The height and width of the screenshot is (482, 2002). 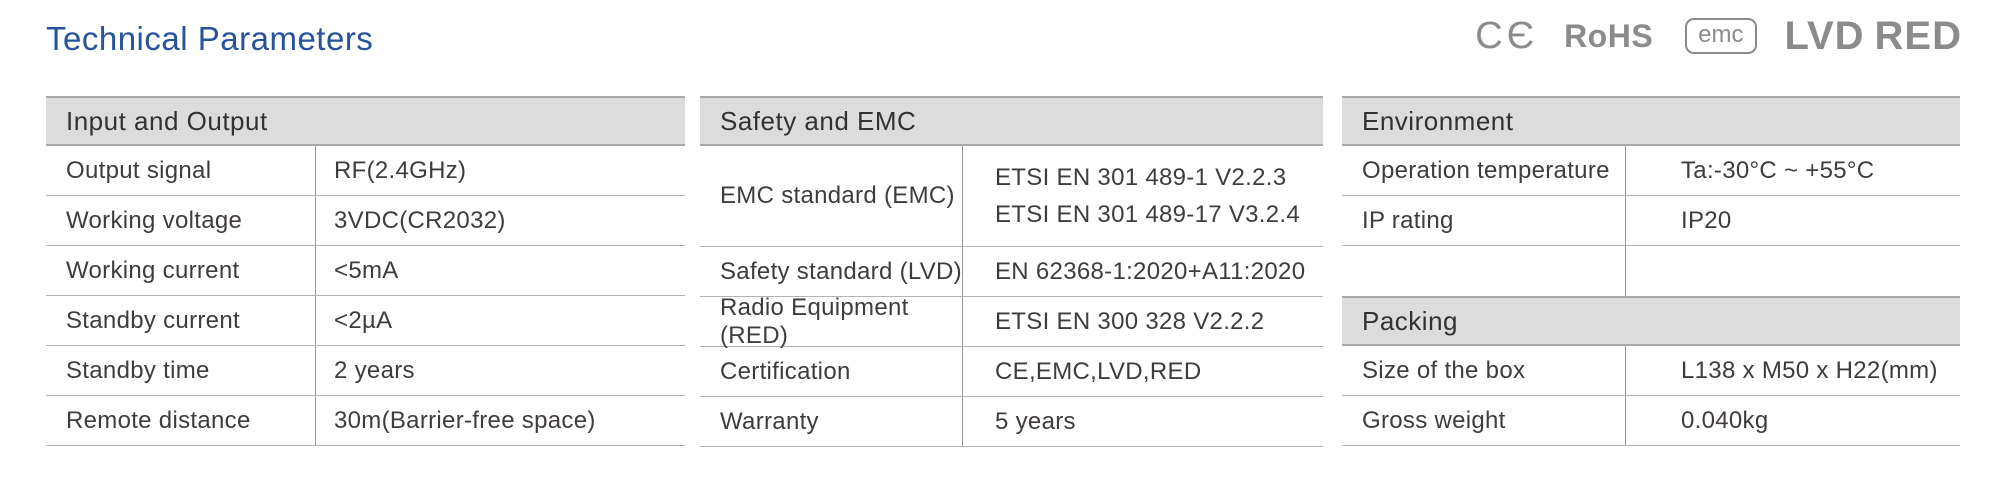 I want to click on table-header-packing: Packing, so click(x=1651, y=321).